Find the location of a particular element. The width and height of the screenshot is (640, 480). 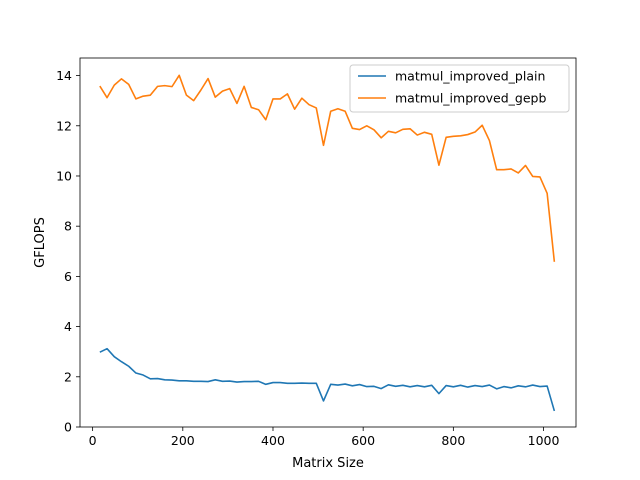

y-tick-label: 6 is located at coordinates (68, 276).